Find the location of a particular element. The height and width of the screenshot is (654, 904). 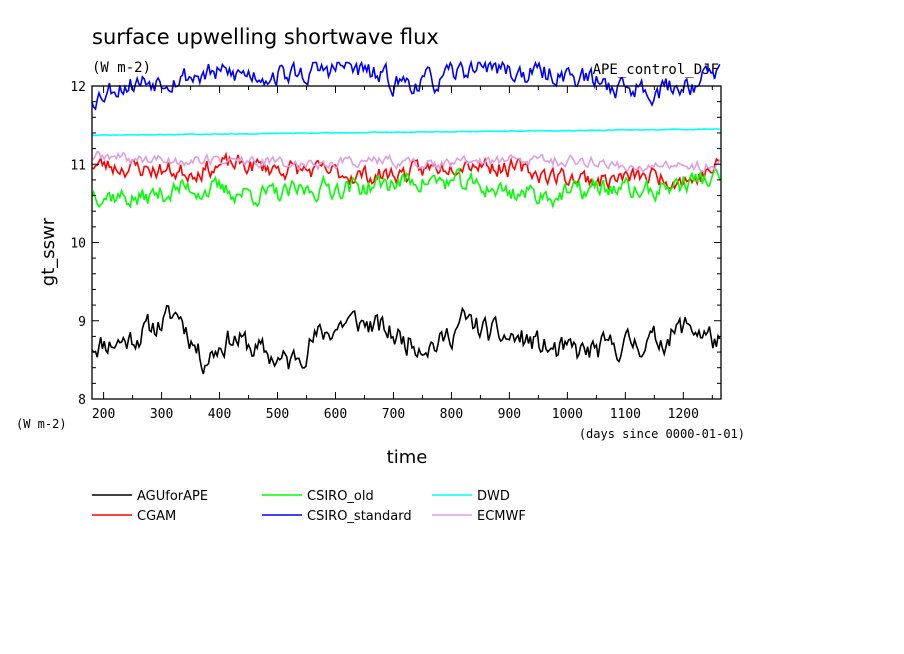

title-units: (W m-2) is located at coordinates (121, 68).